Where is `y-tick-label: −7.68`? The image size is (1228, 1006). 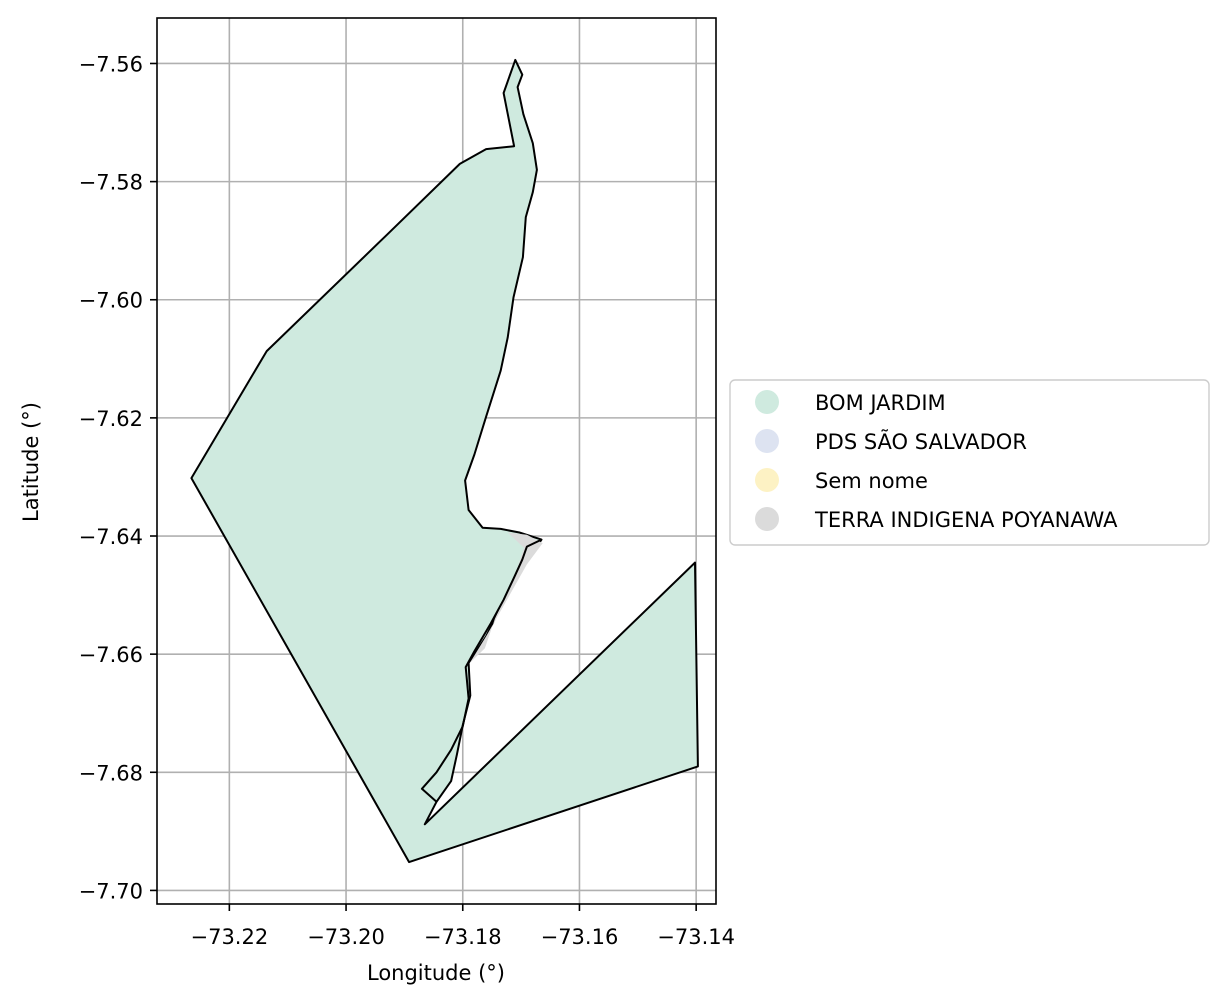
y-tick-label: −7.68 is located at coordinates (111, 773).